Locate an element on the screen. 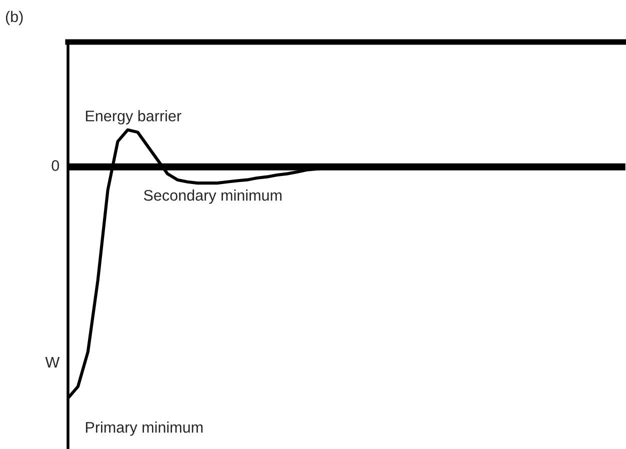 The width and height of the screenshot is (626, 449). text: Primary minimum is located at coordinates (144, 429).